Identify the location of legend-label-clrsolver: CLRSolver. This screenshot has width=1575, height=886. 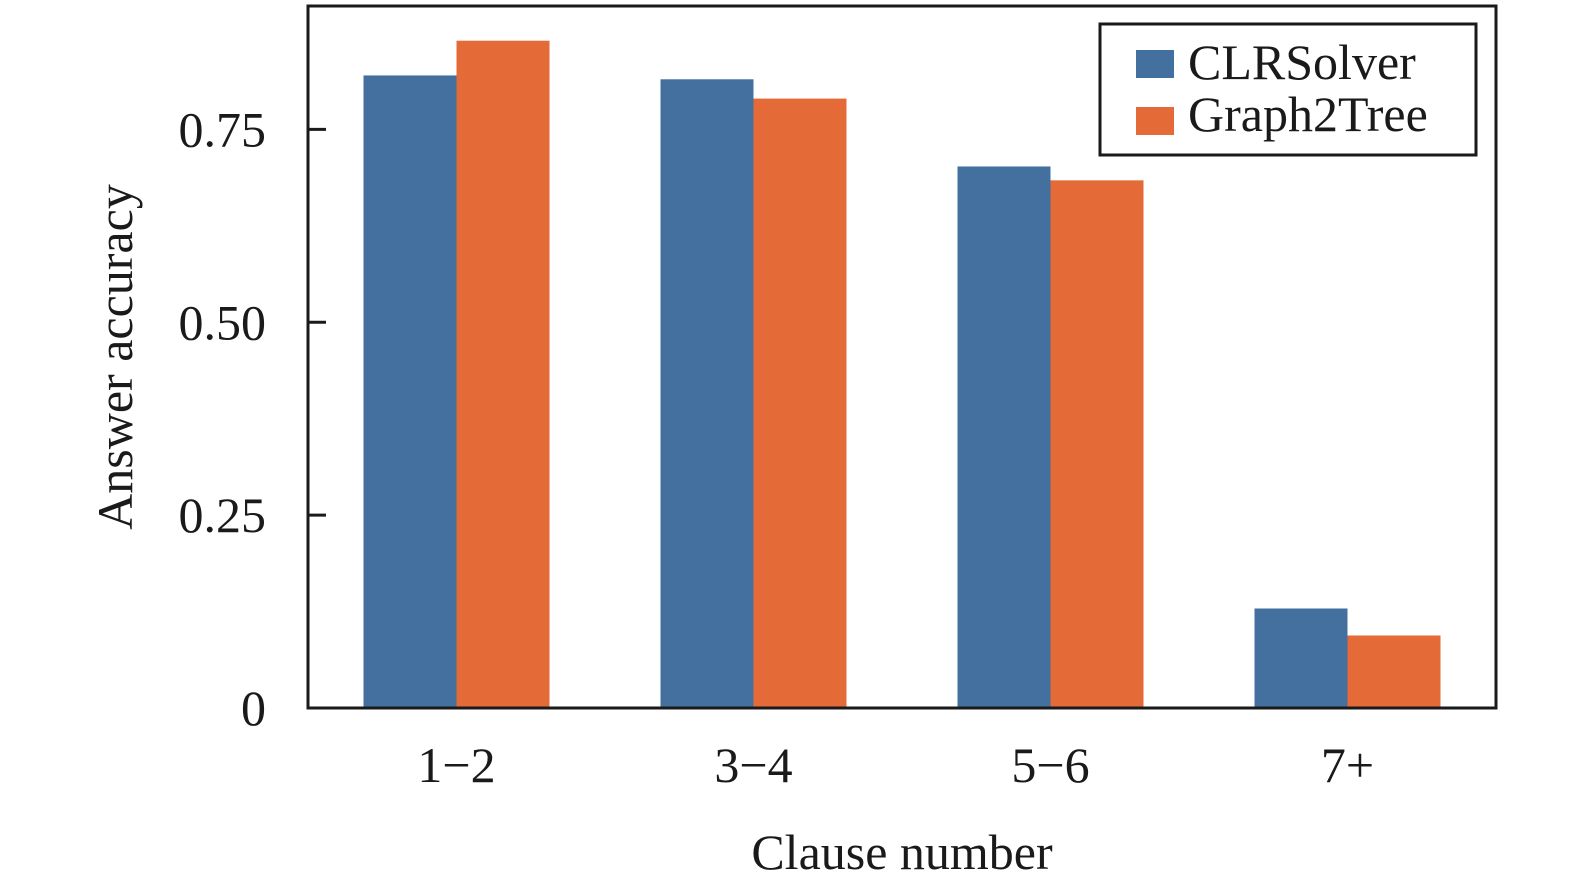
(1302, 62).